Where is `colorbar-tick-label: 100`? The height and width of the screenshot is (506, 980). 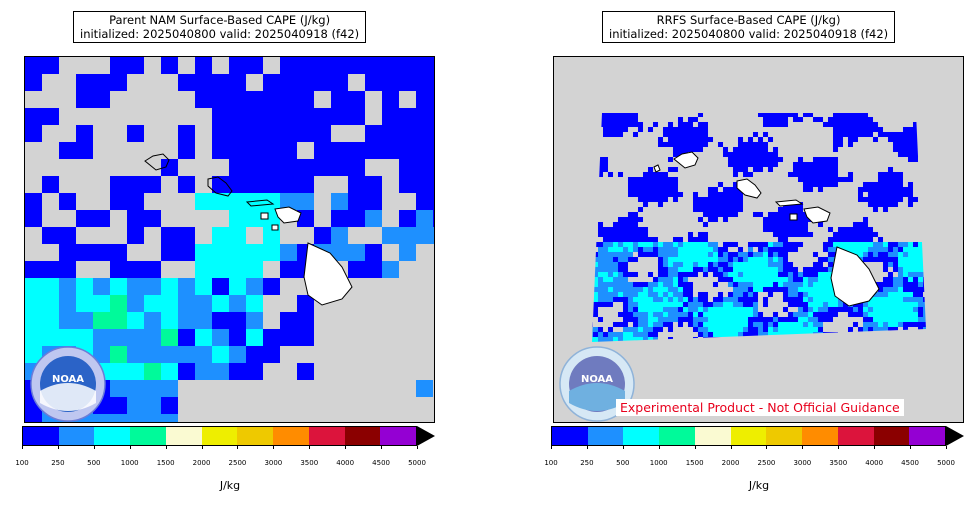
colorbar-tick-label: 100 is located at coordinates (22, 463).